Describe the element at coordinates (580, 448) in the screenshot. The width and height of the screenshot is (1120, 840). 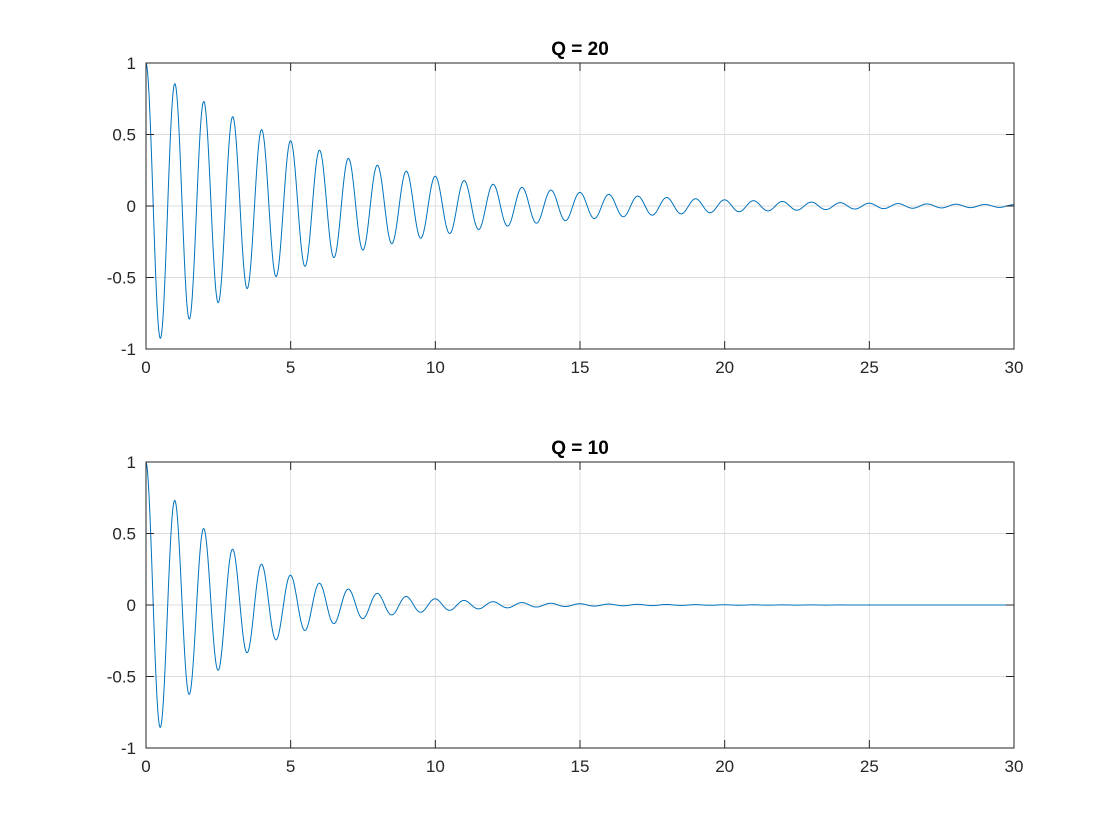
I see `chart-title: Q = 10` at that location.